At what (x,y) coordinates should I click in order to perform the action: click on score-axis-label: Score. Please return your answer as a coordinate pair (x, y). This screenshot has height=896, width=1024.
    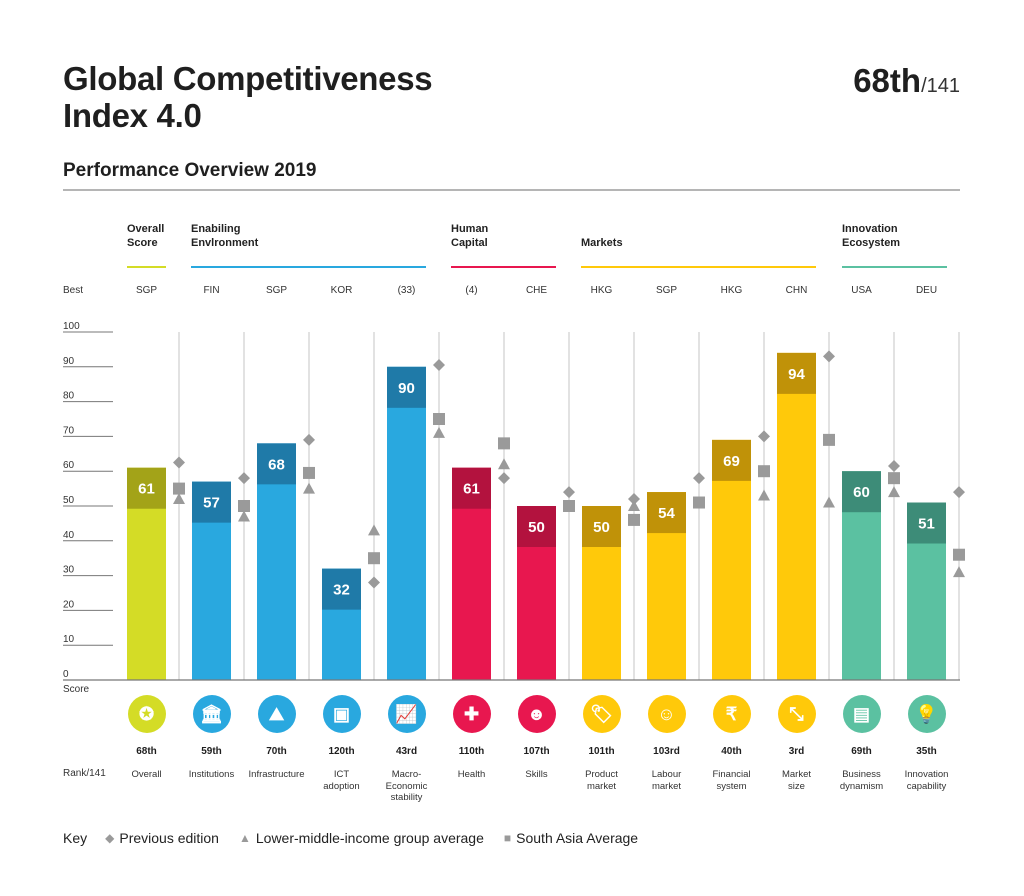
    Looking at the image, I should click on (76, 689).